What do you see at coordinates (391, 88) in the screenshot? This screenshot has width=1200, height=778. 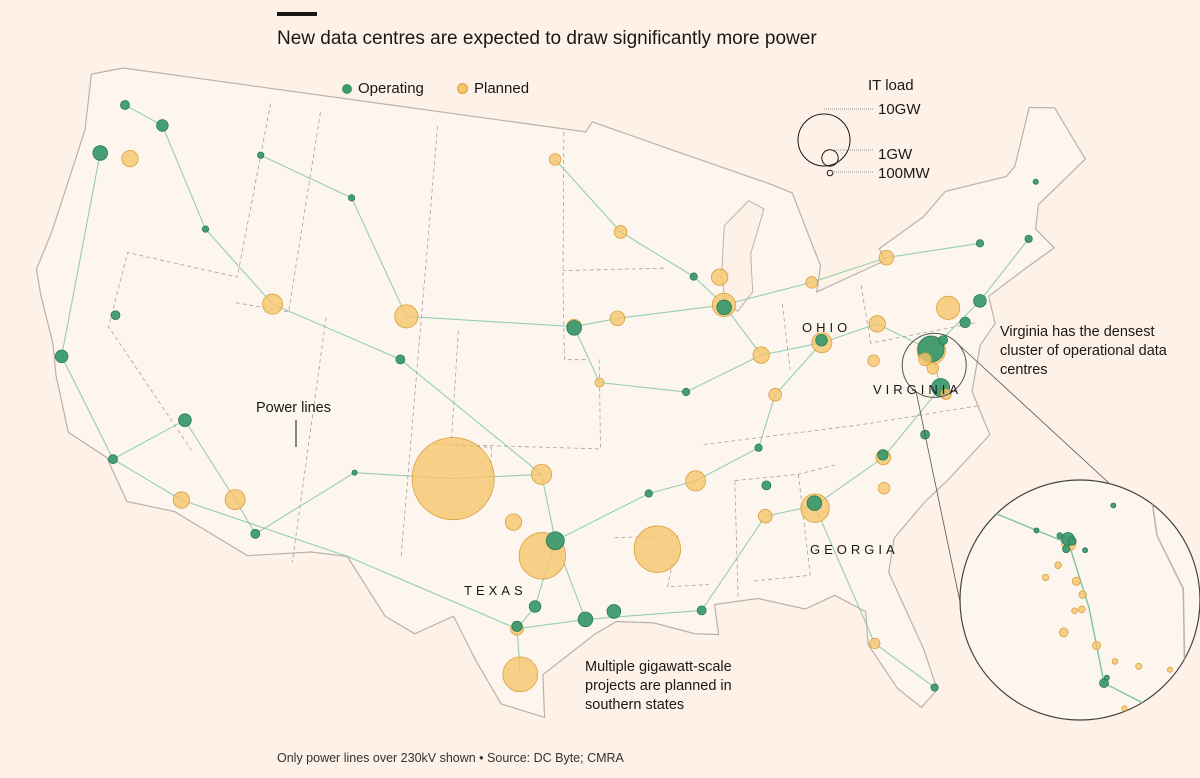 I see `legend-operating-label: Operating` at bounding box center [391, 88].